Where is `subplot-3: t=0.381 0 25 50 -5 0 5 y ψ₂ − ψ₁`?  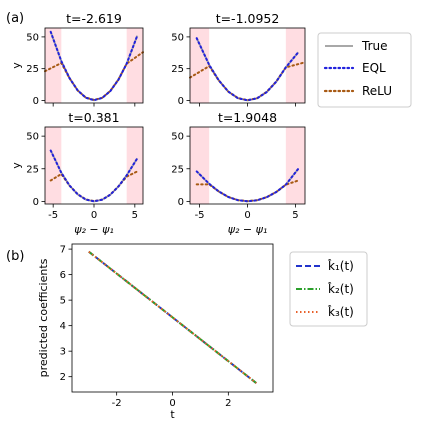 subplot-3: t=0.381 0 25 50 -5 0 5 y ψ₂ − ψ₁ is located at coordinates (77, 173).